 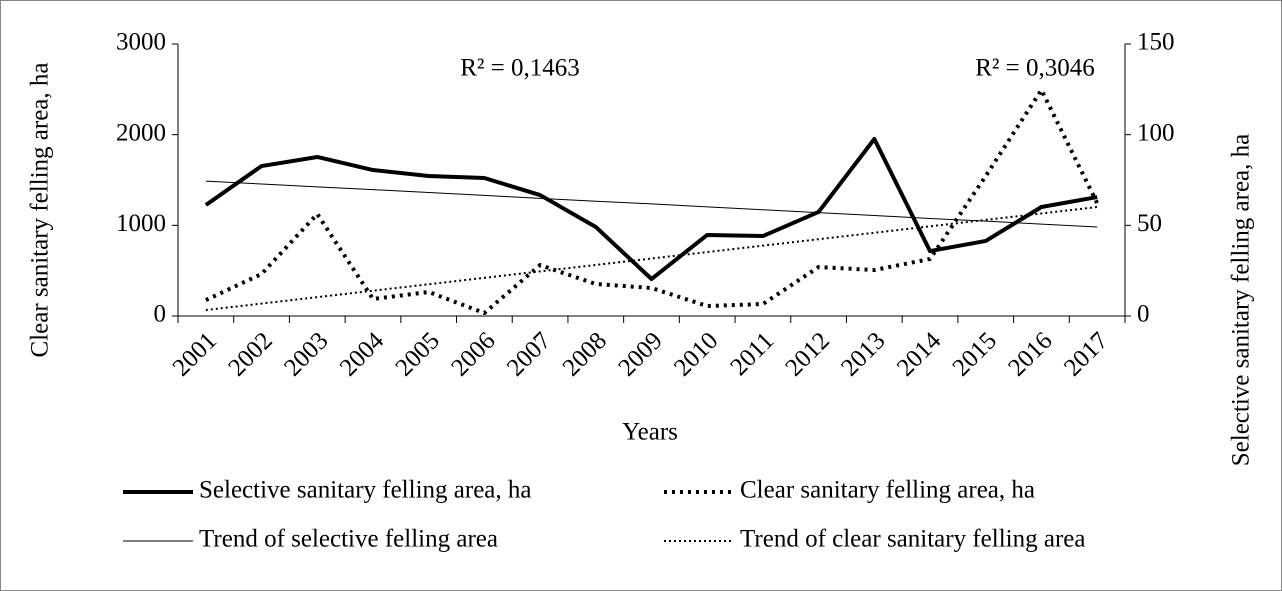 What do you see at coordinates (348, 539) in the screenshot?
I see `legend-label: Trend of selective felling area` at bounding box center [348, 539].